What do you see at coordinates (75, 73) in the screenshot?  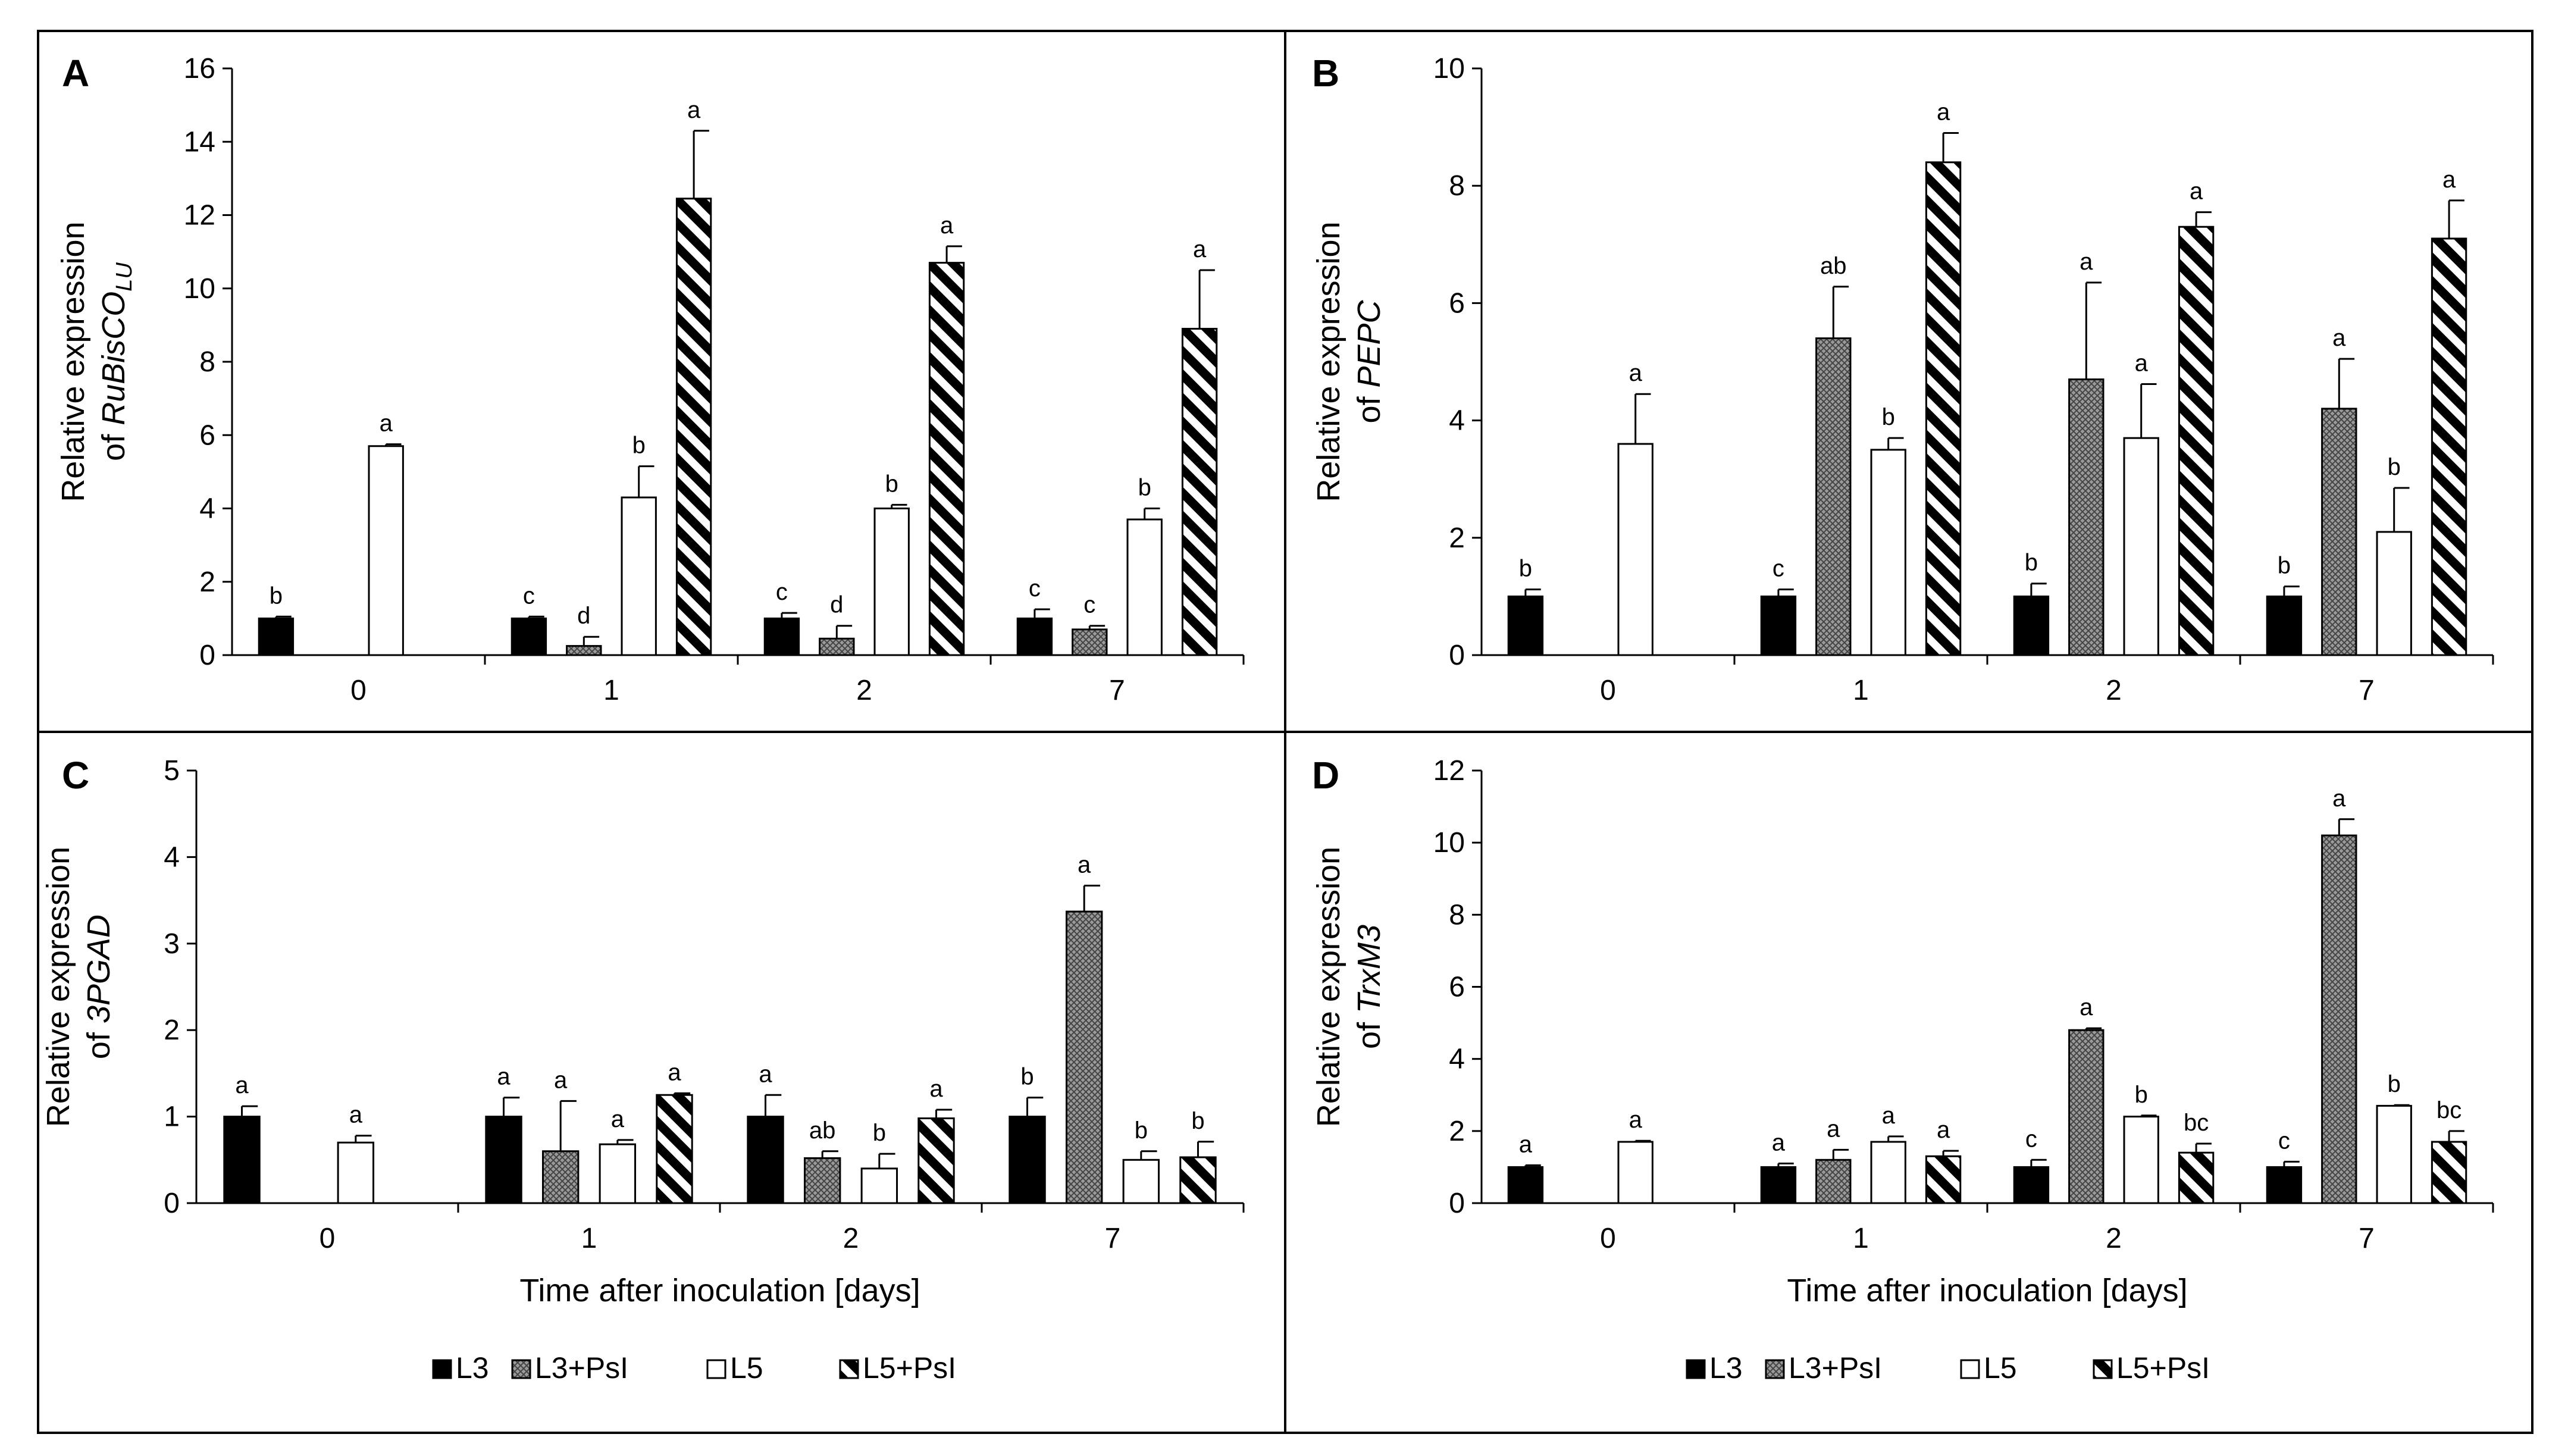 I see `panel-letter: A` at bounding box center [75, 73].